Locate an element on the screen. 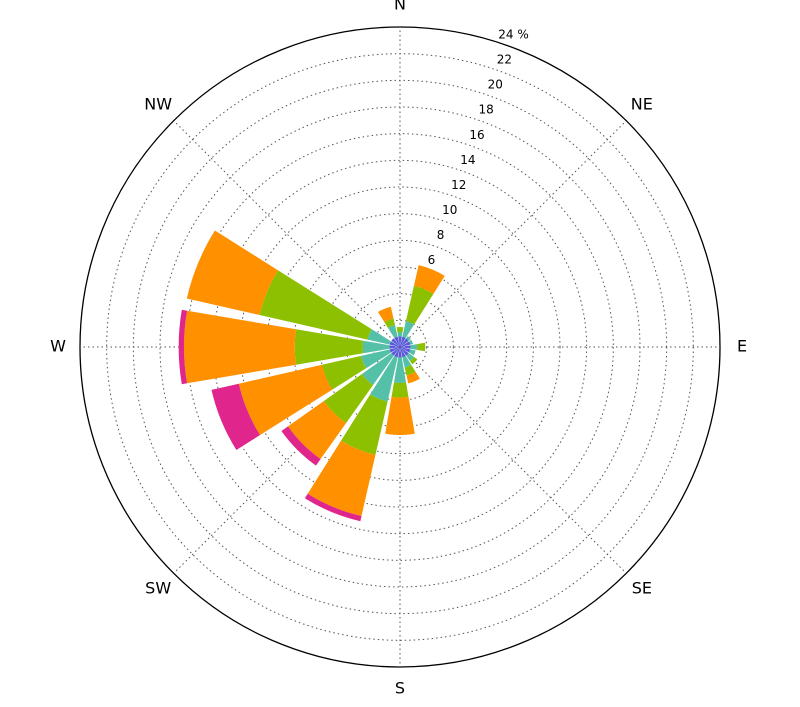  r-tick-label: 18 is located at coordinates (486, 110).